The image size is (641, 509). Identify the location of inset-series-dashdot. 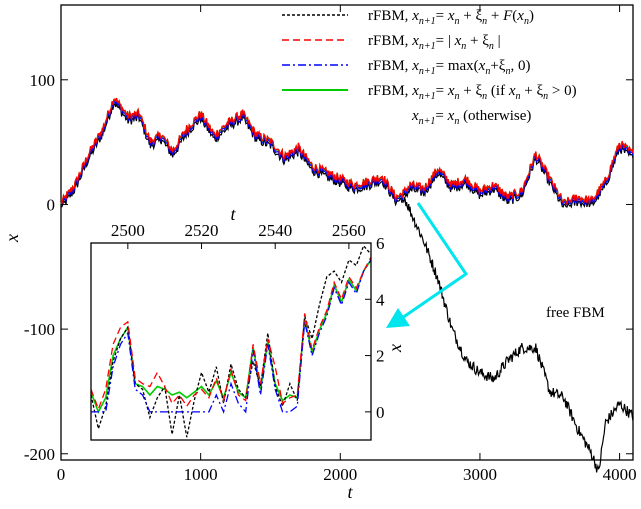
(231, 336).